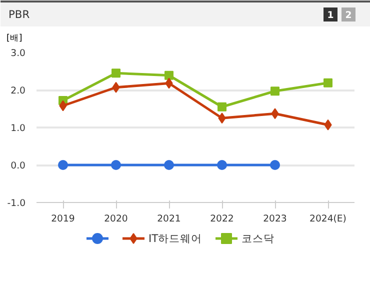 This screenshot has height=285, width=370. What do you see at coordinates (175, 238) in the screenshot?
I see `legend-label: IT하드웨어` at bounding box center [175, 238].